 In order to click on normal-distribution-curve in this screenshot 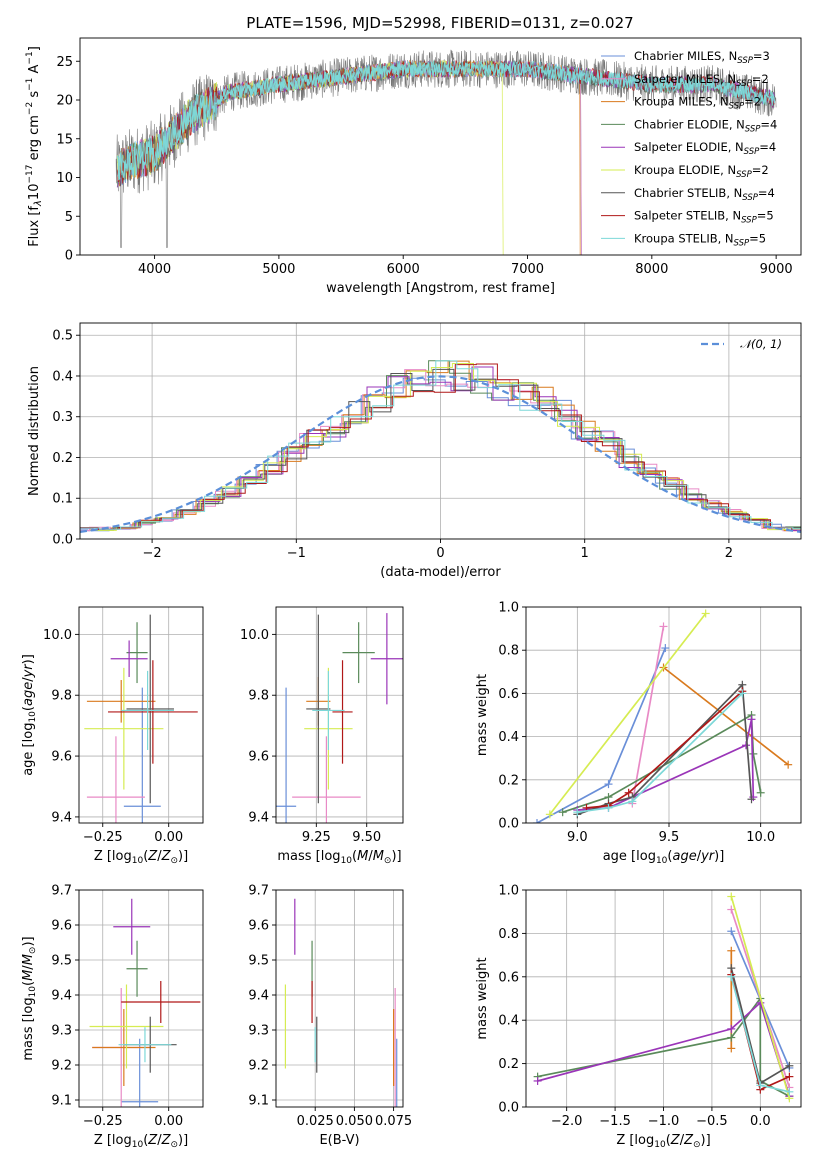, I will do `click(440, 454)`.